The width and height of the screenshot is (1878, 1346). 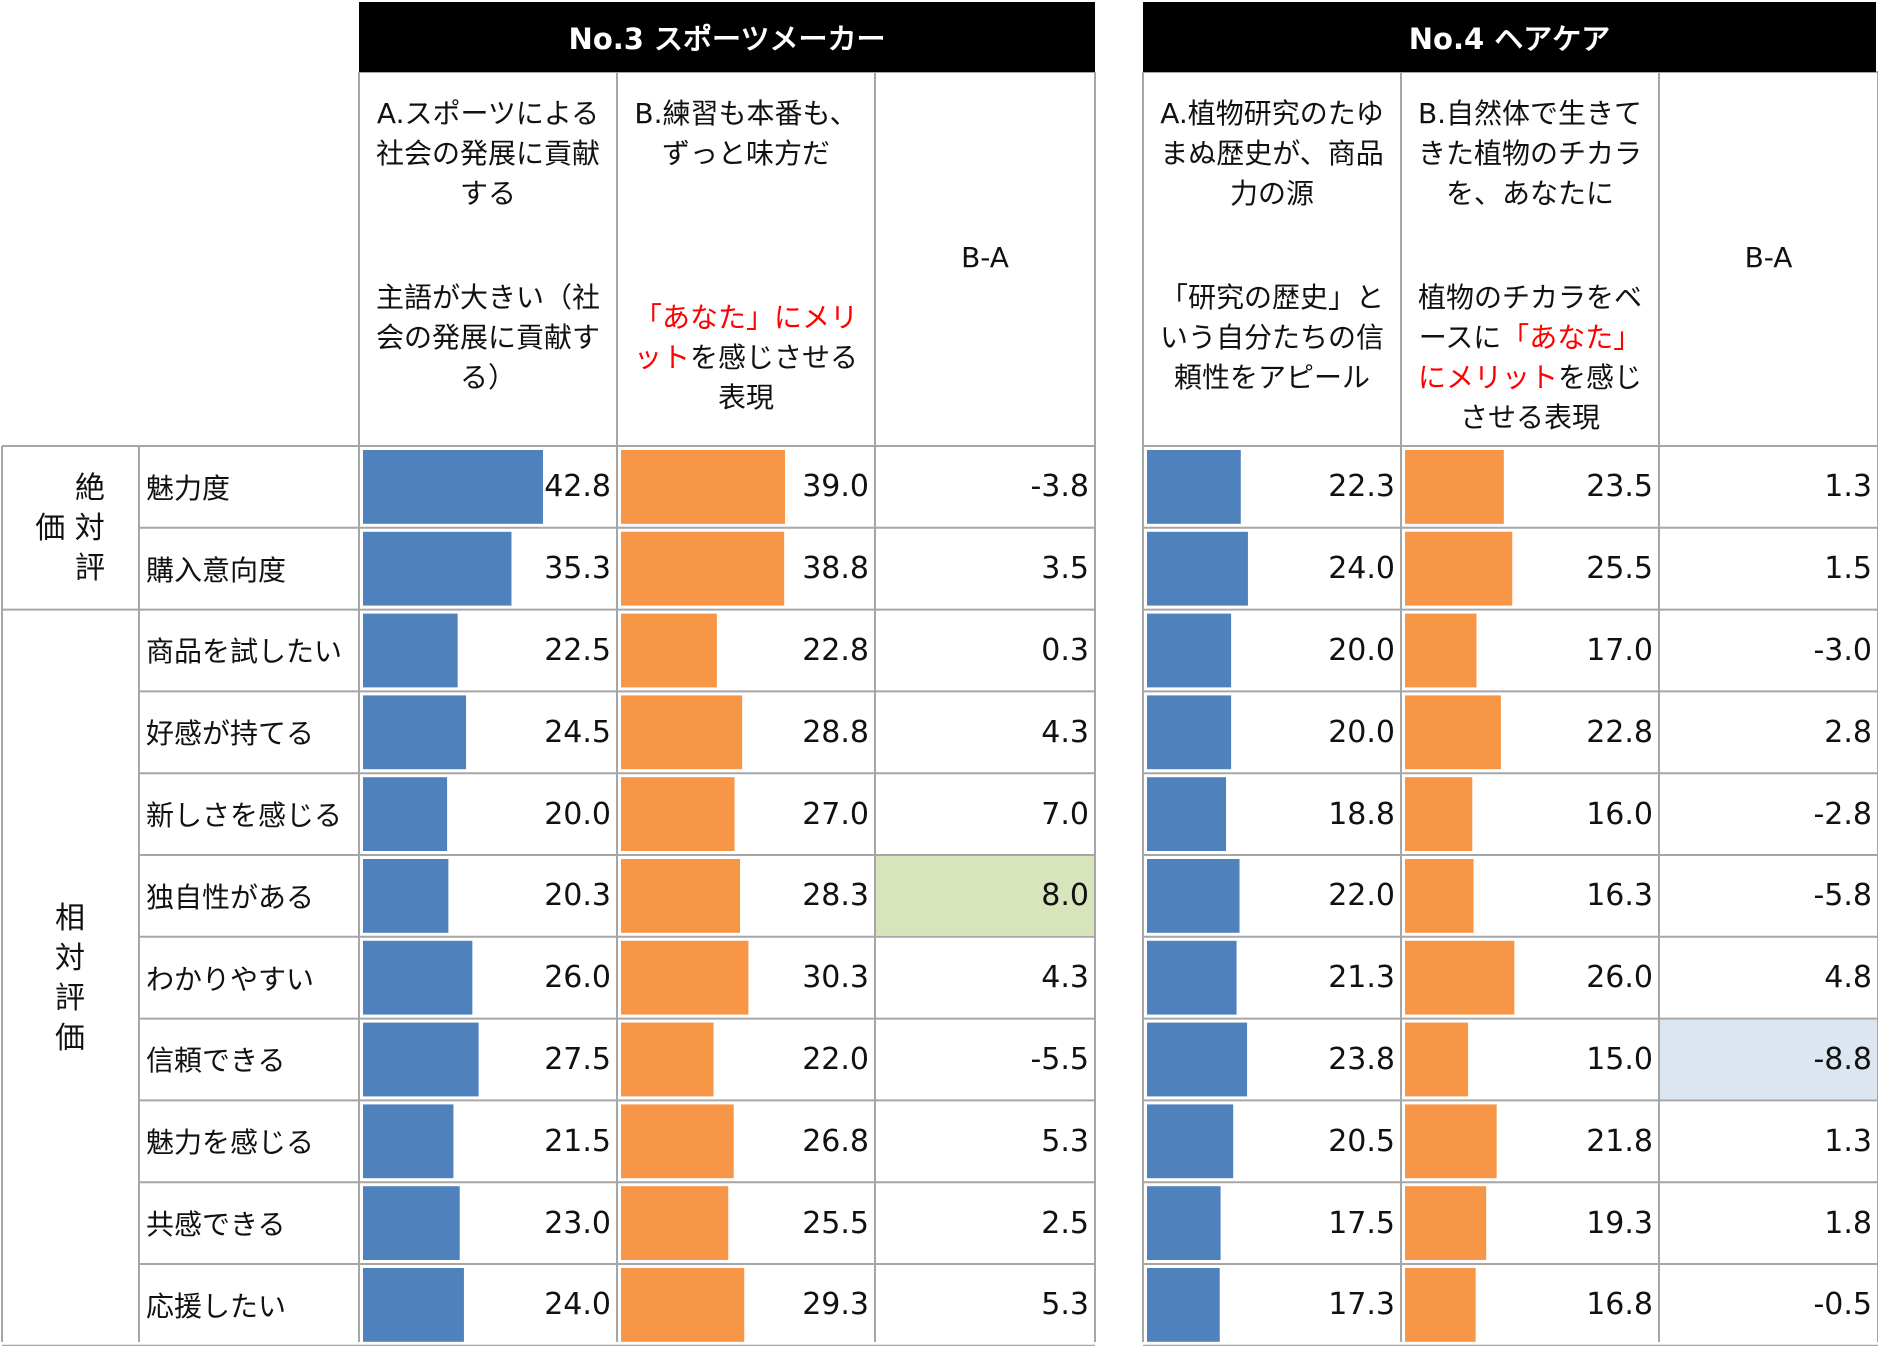 I want to click on col-a-note: 主語が大きい（社会の発展に貢献する）, so click(x=487, y=337).